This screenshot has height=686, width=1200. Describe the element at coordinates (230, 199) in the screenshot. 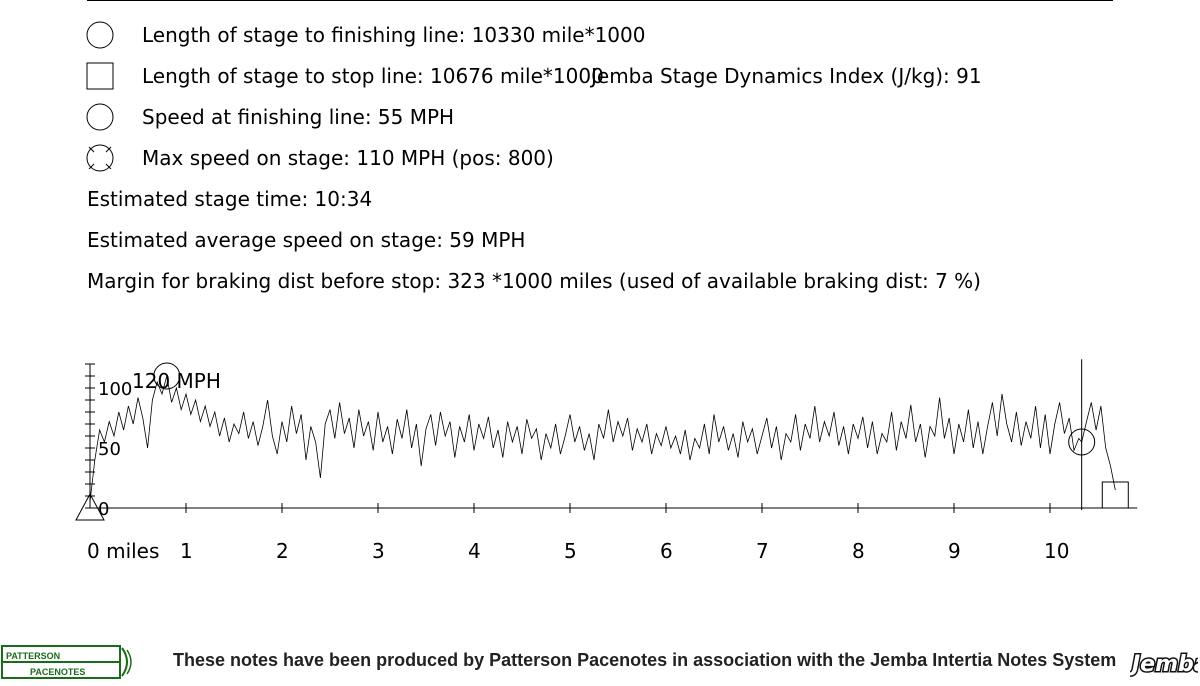

I see `estimated-stage-time: Estimated stage time: 10:34` at that location.